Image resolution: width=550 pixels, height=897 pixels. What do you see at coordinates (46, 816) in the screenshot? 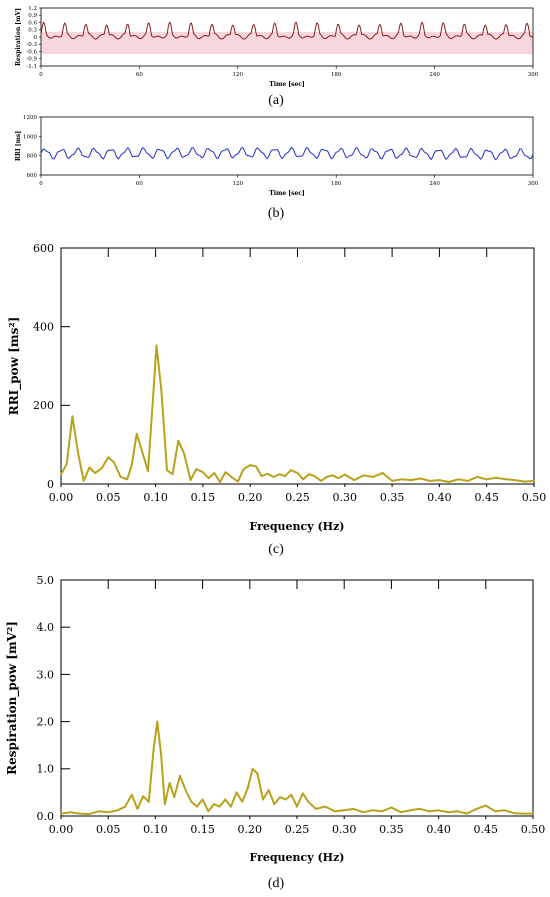
I see `panel-d-ytick-label: 0.0` at bounding box center [46, 816].